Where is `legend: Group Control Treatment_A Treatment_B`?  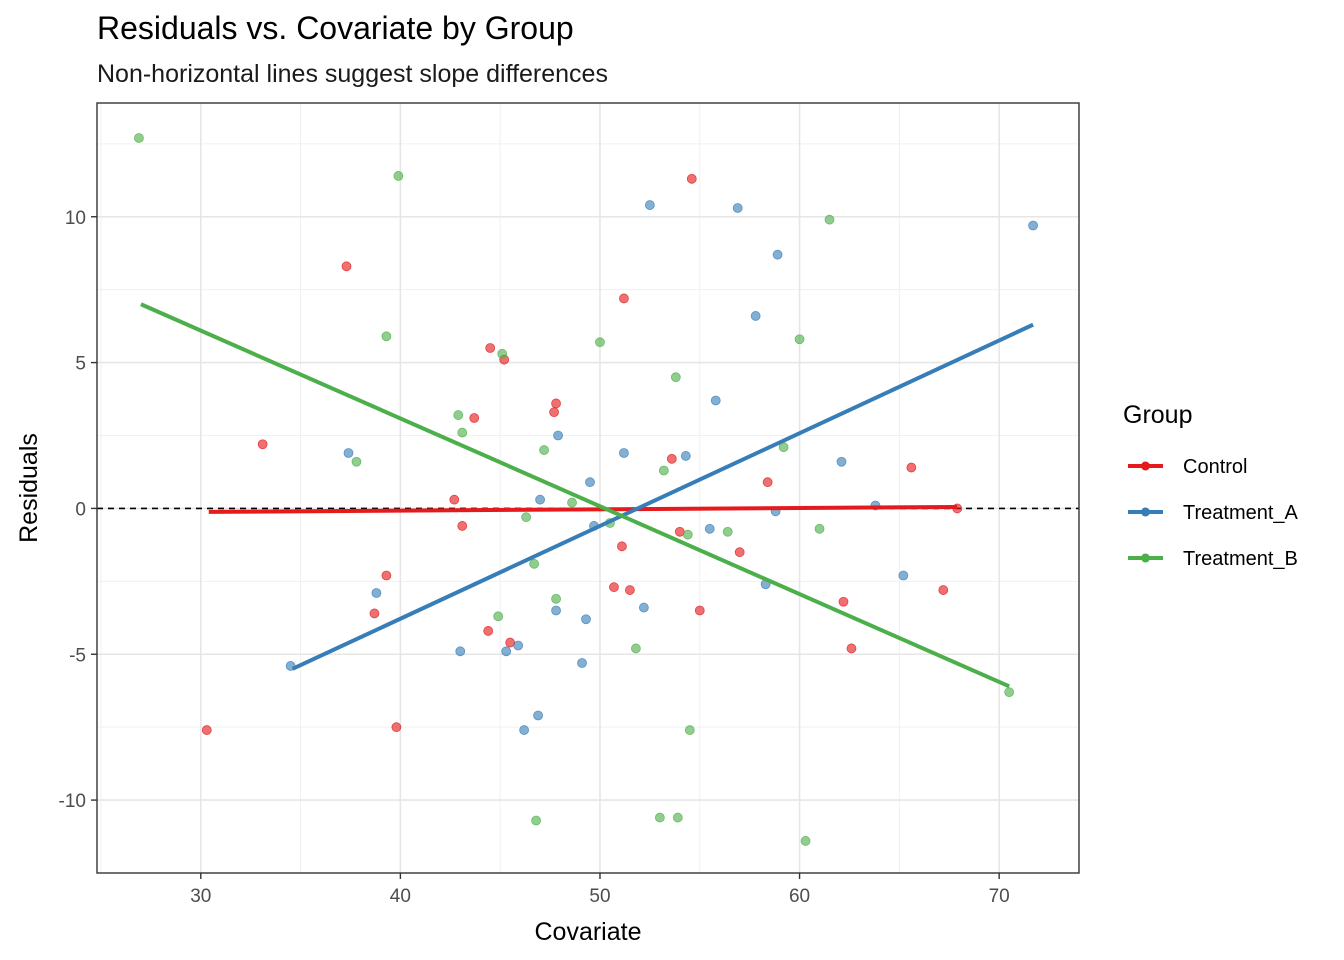
legend: Group Control Treatment_A Treatment_B is located at coordinates (1211, 485).